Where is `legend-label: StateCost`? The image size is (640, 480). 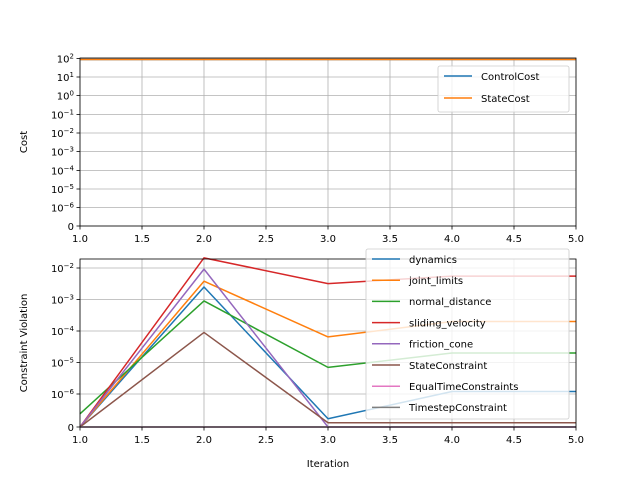
legend-label: StateCost is located at coordinates (505, 99).